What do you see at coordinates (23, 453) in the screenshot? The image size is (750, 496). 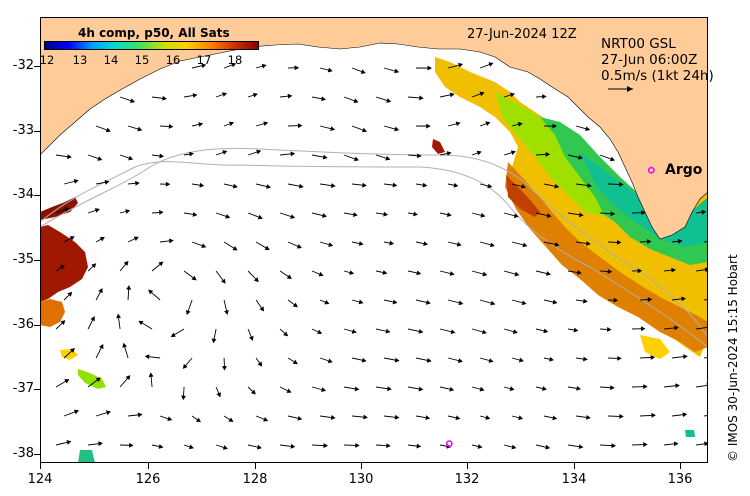 I see `y-label-38: -38` at bounding box center [23, 453].